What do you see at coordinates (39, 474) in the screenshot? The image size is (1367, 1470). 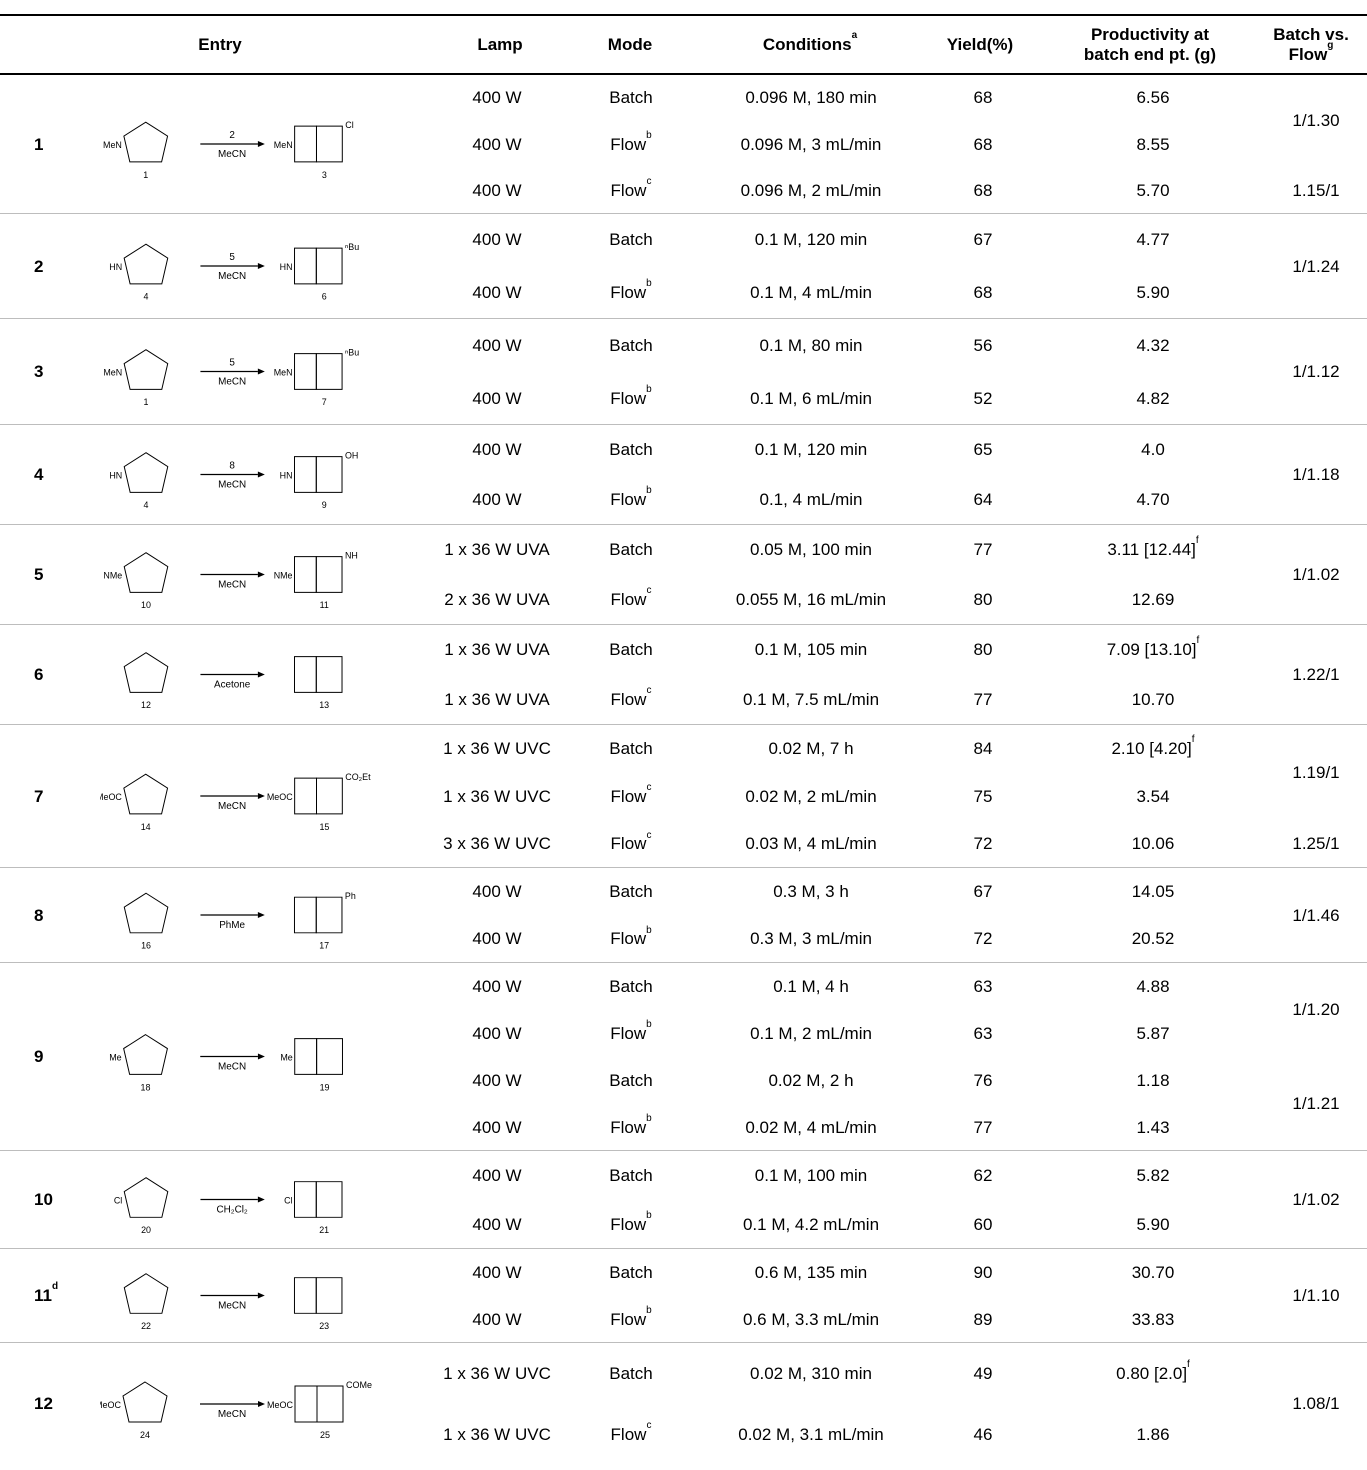 I see `entry-number: 4` at bounding box center [39, 474].